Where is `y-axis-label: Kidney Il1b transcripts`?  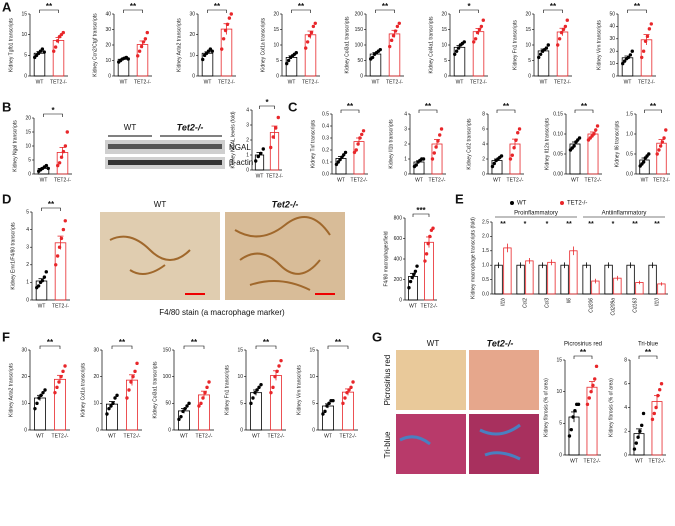
y-axis-label: Kidney Il1b transcripts is located at coordinates (391, 144).